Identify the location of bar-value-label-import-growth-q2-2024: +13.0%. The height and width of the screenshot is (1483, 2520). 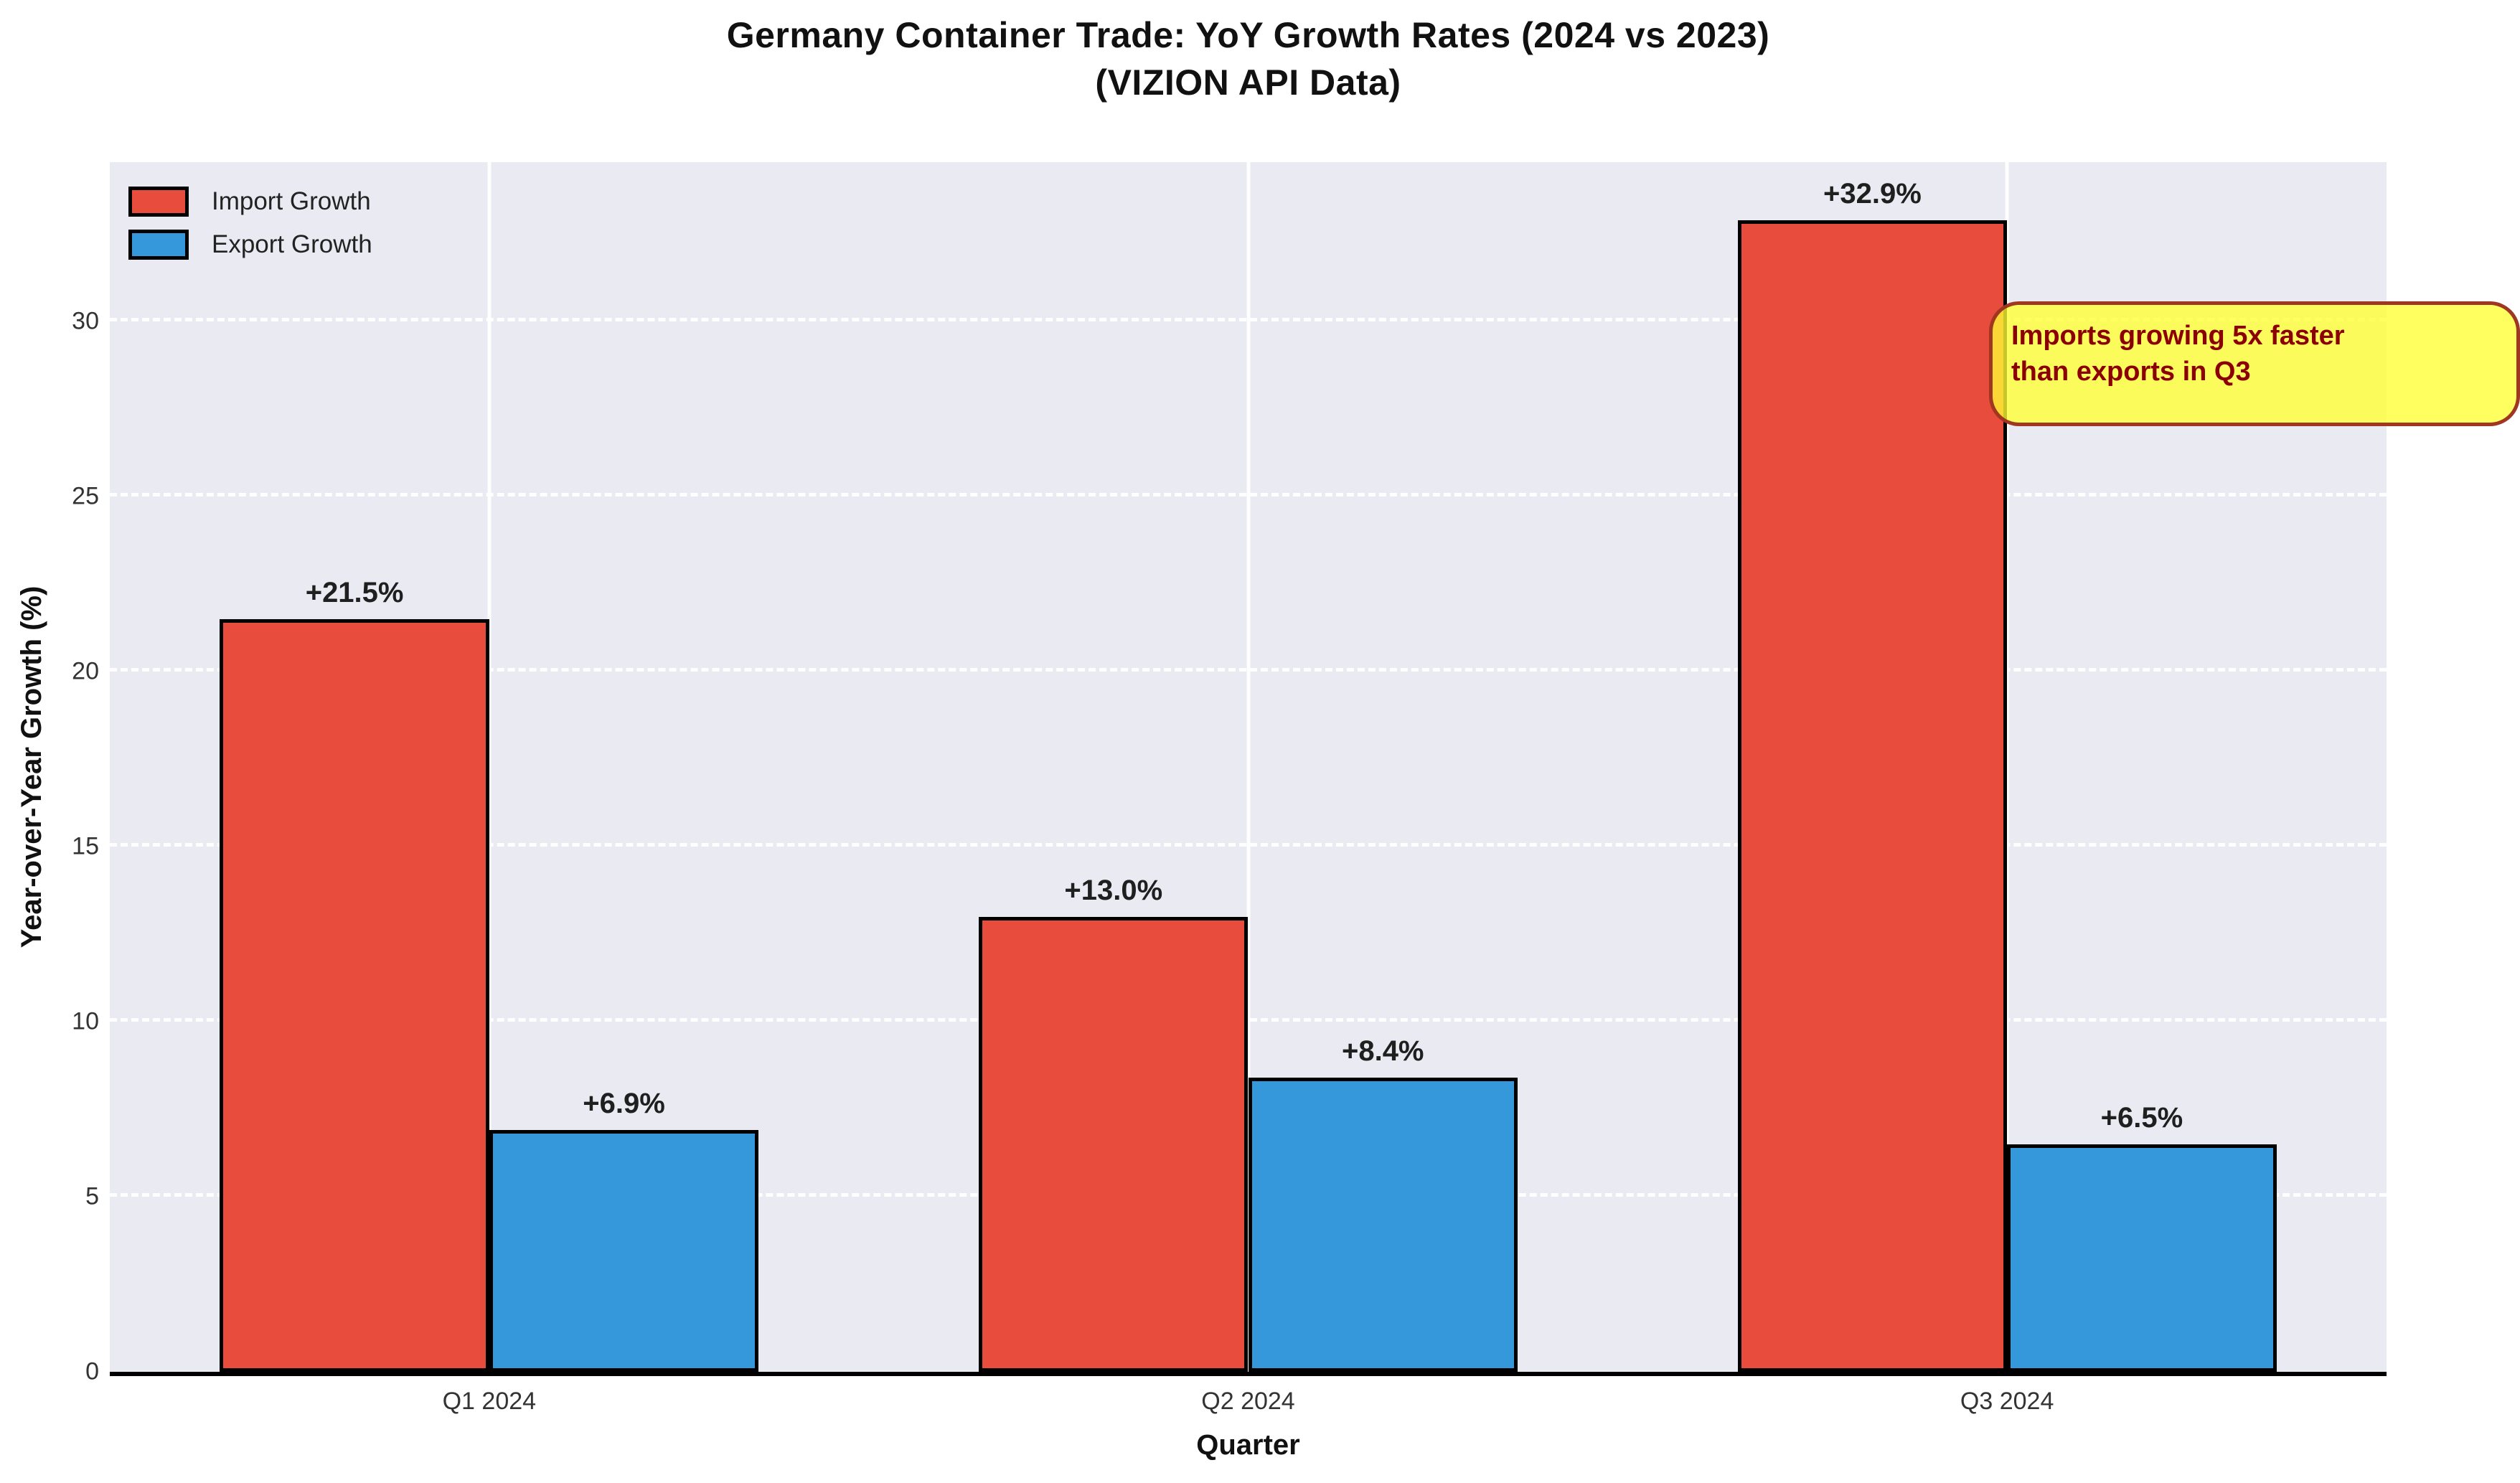
(1113, 890).